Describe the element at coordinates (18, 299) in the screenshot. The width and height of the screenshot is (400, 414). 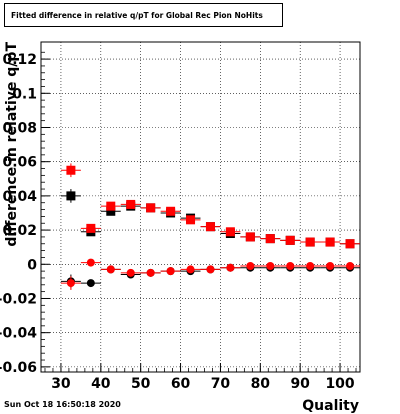
I see `y-tick-label: -0.02` at that location.